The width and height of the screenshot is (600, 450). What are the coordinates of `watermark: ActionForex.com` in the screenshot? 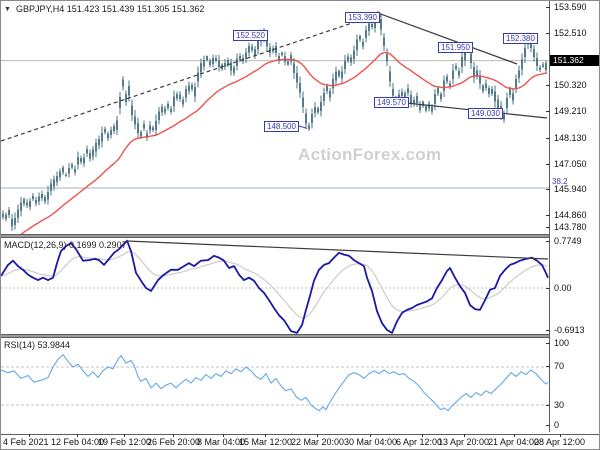 It's located at (370, 154).